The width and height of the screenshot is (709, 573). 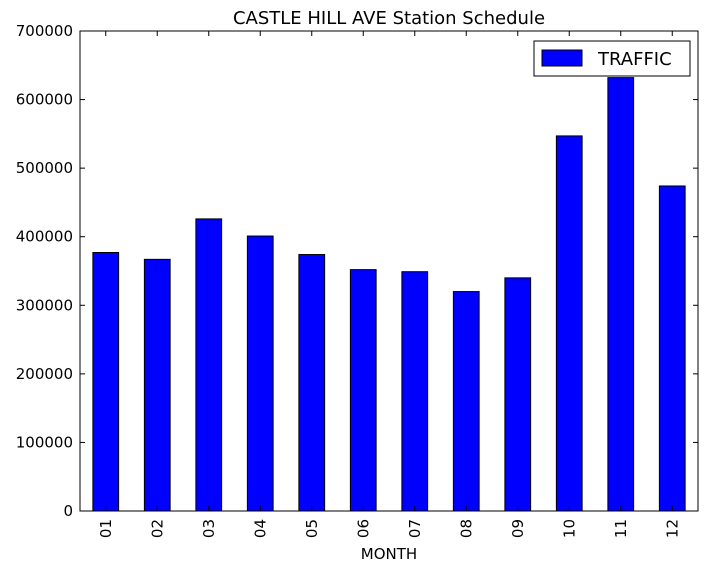 I want to click on legend-swatch, so click(x=562, y=58).